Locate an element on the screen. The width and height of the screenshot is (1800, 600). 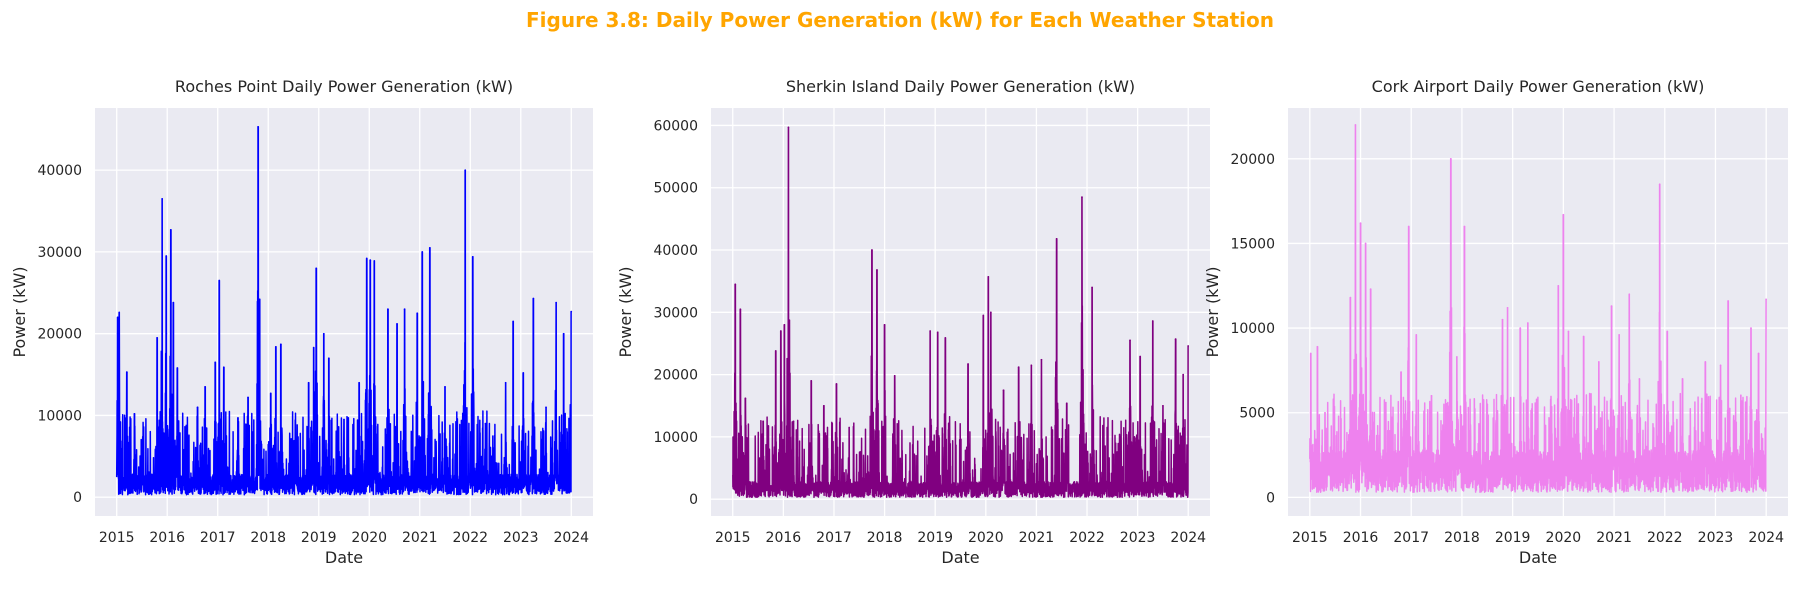
x-tick-label: 2019 is located at coordinates (319, 538).